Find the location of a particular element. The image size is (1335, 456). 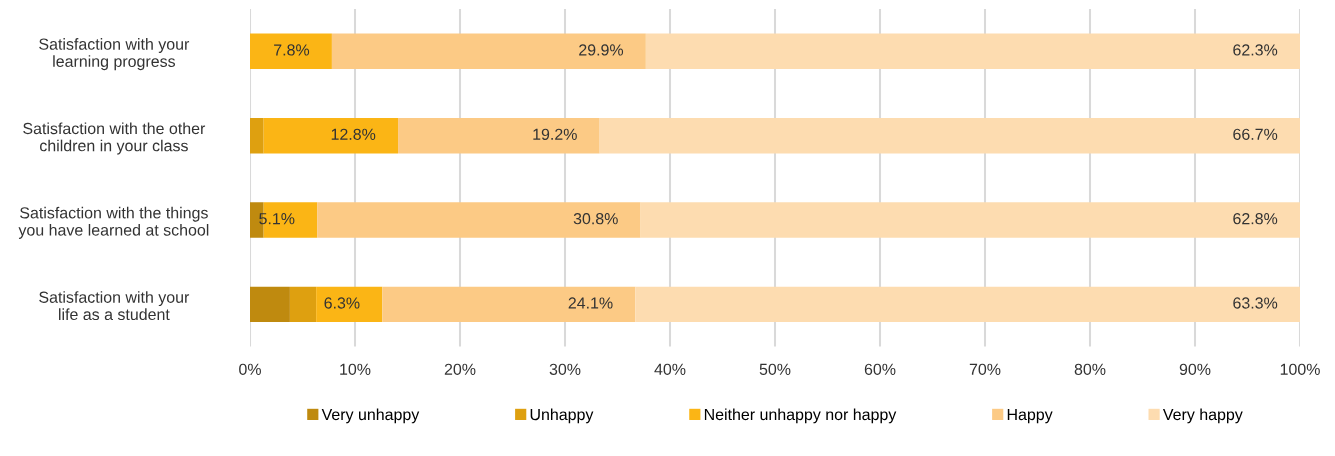

data-label: 5.1% is located at coordinates (277, 219).